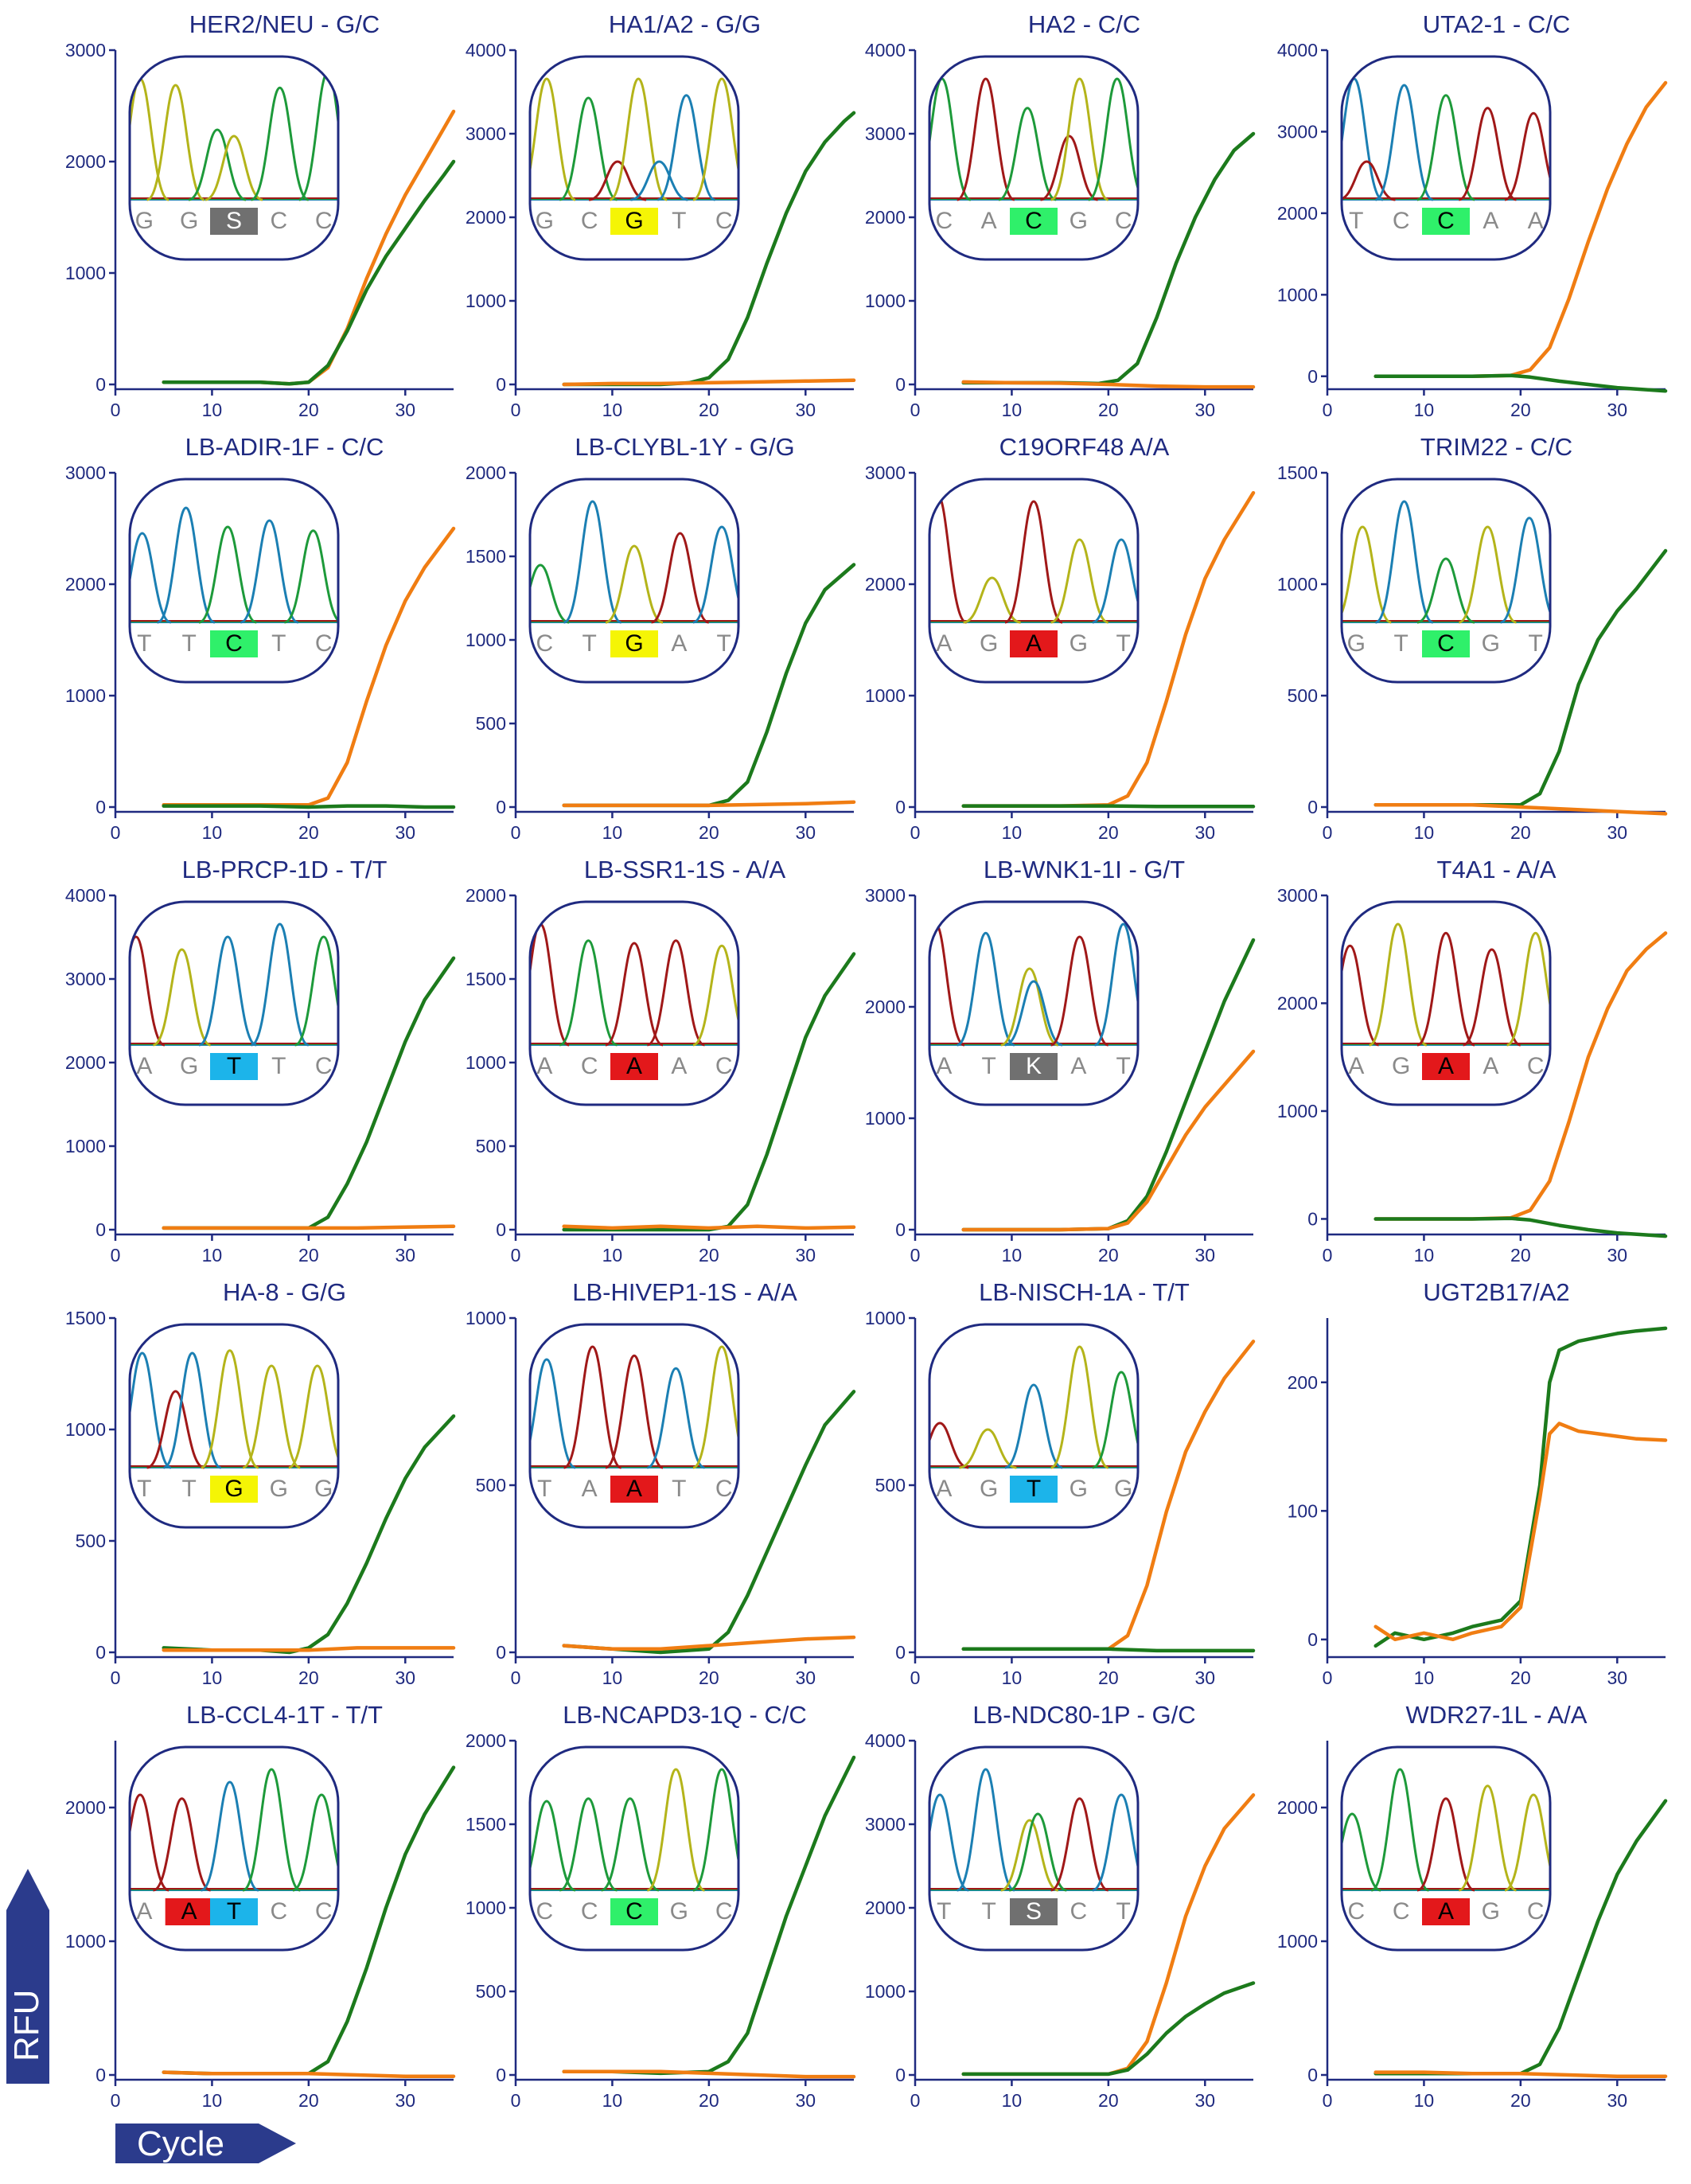  Describe the element at coordinates (1084, 1292) in the screenshot. I see `panel-title: LB-NISCH-1A - T/T` at that location.